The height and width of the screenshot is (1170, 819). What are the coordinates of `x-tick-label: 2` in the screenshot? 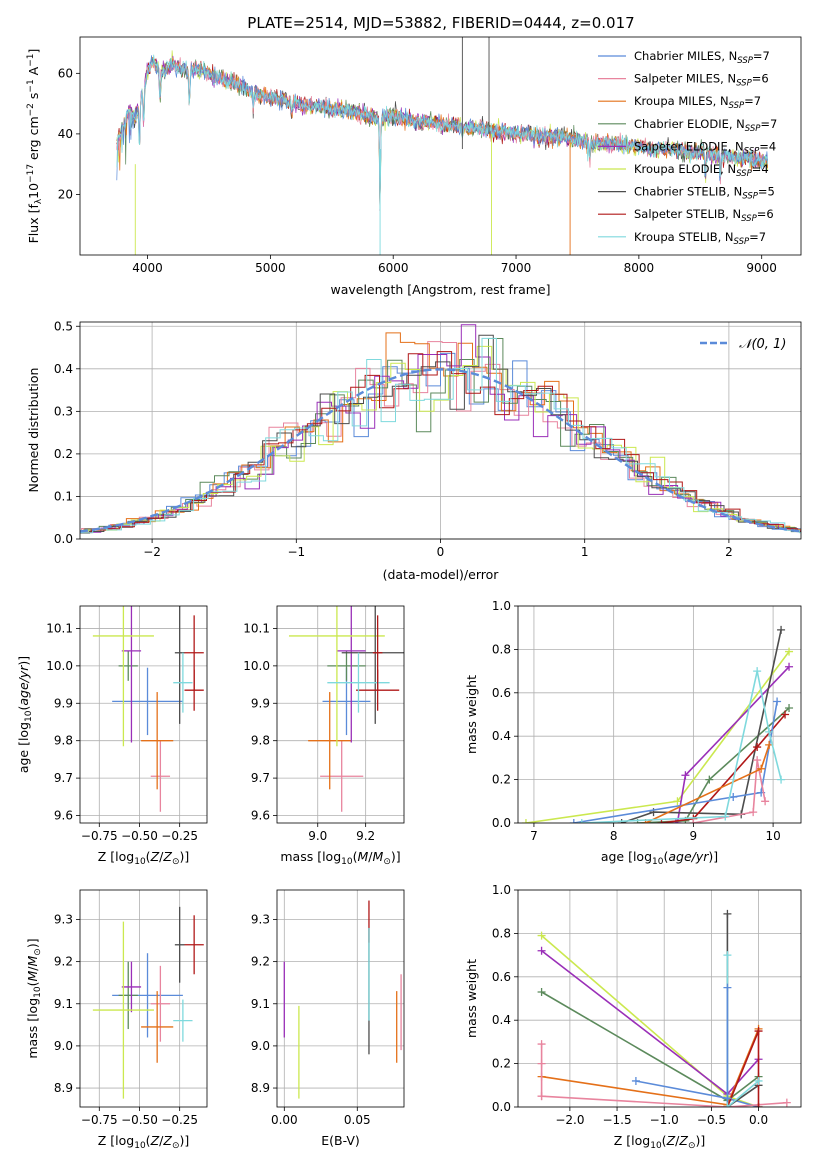 It's located at (729, 552).